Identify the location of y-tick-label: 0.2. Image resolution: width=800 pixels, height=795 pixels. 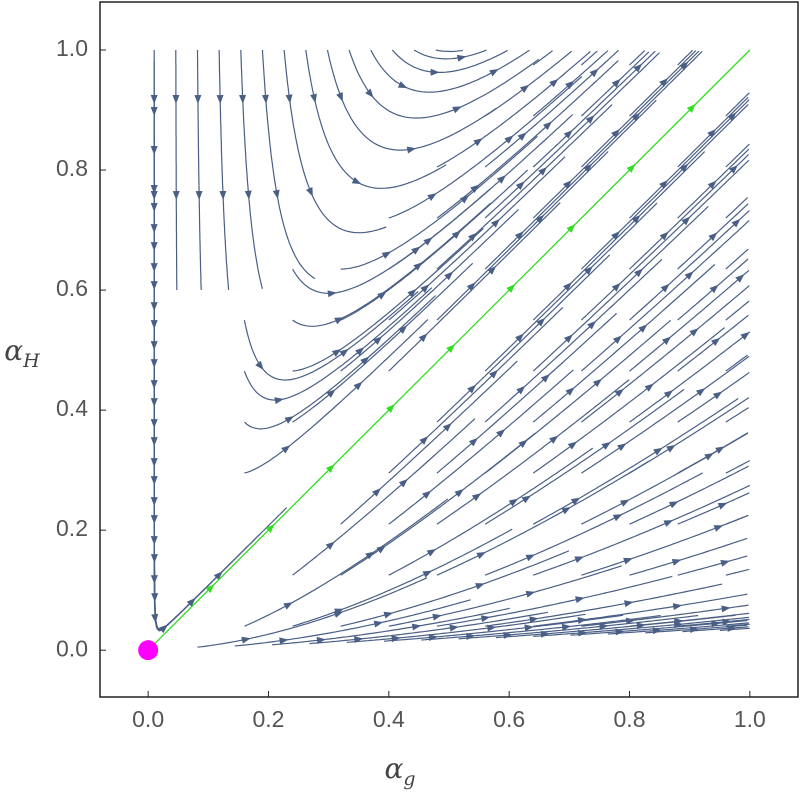
(72, 528).